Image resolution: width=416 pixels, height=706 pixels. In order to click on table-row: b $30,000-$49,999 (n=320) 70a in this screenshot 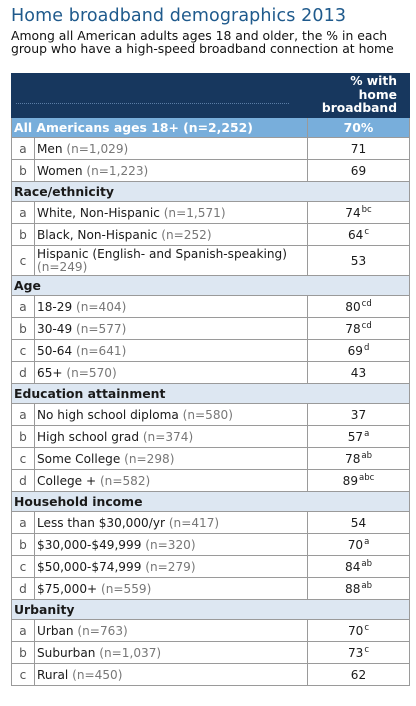, I will do `click(210, 544)`.